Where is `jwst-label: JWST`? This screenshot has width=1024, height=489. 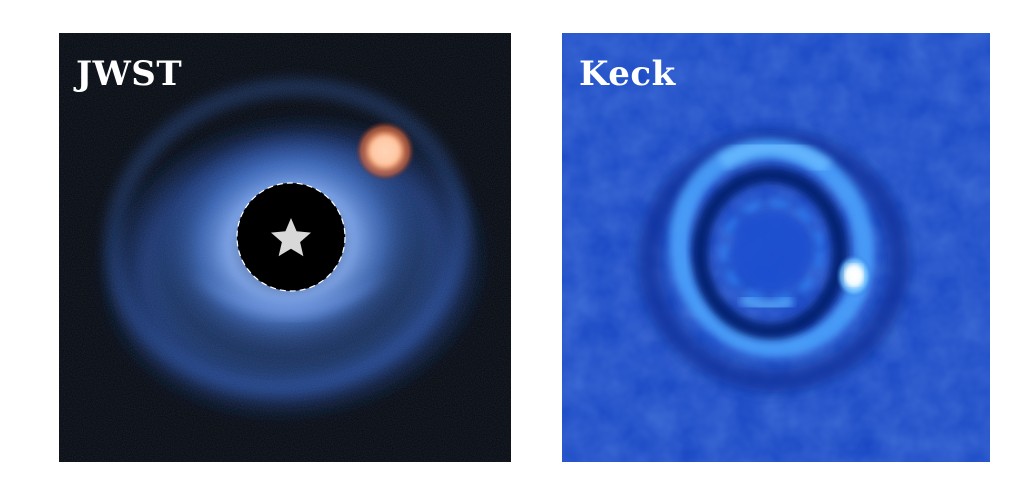
jwst-label: JWST is located at coordinates (129, 74).